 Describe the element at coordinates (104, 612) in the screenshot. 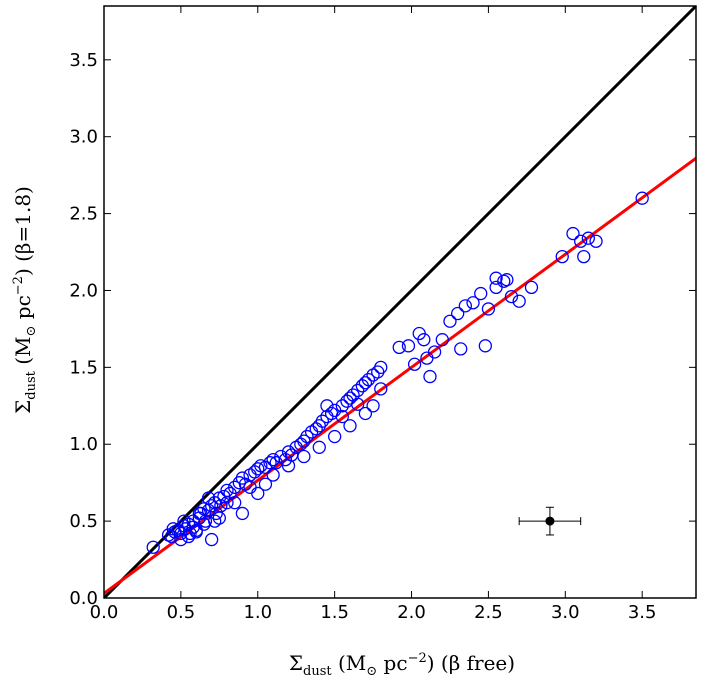

I see `x-tick-label: 0.0` at that location.